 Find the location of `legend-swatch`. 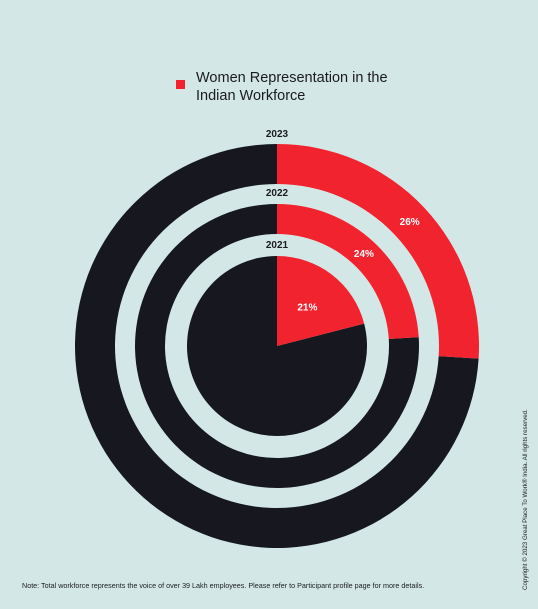

legend-swatch is located at coordinates (180, 84).